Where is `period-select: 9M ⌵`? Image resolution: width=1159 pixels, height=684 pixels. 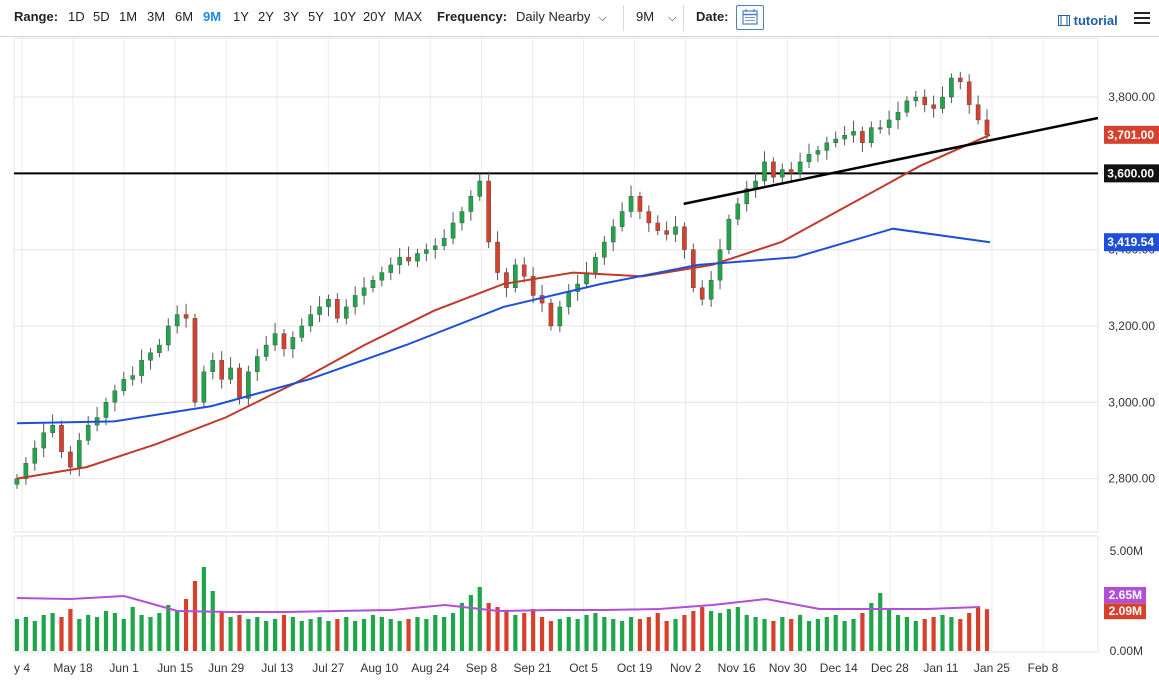
period-select: 9M ⌵ is located at coordinates (656, 17).